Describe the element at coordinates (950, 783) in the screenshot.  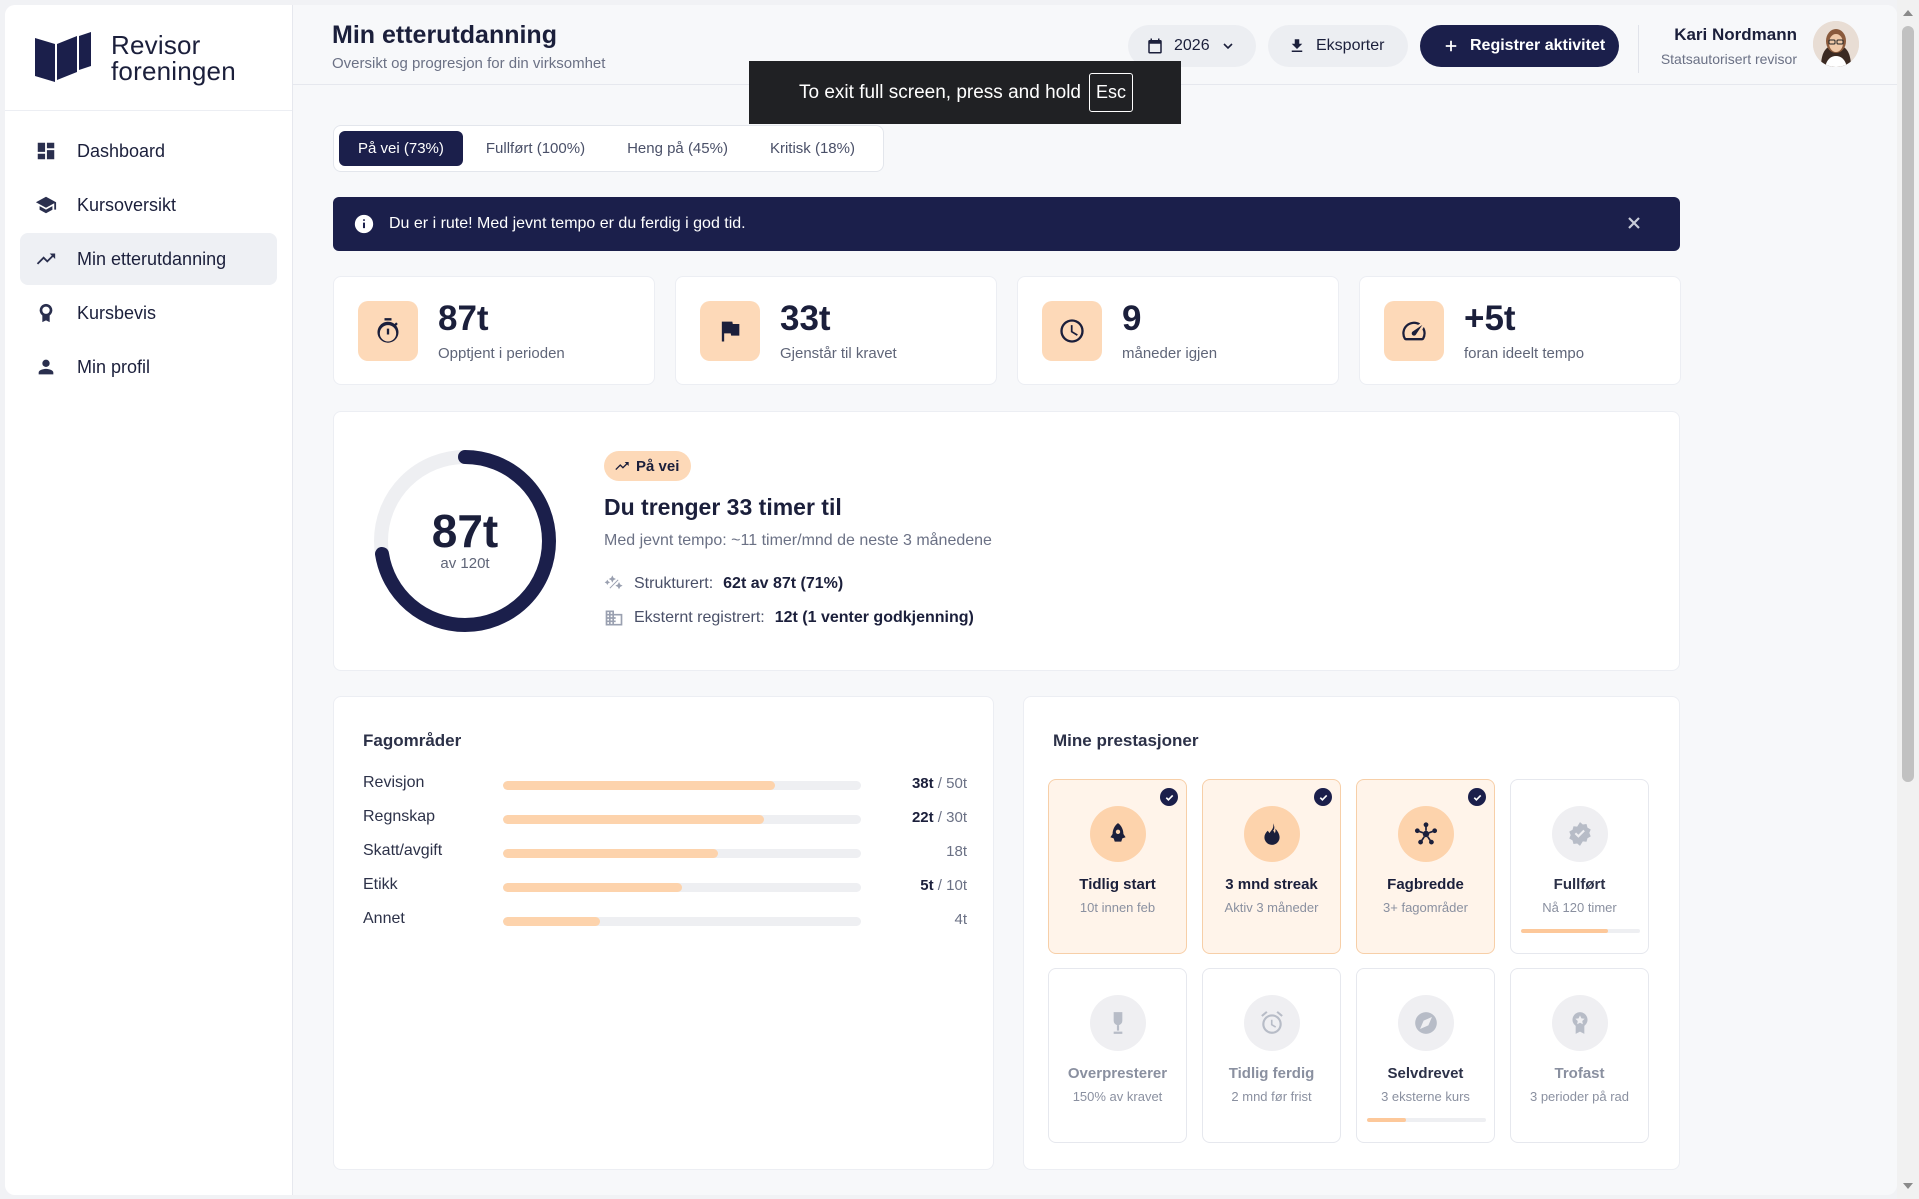
I see `subject-area-required: / 50t` at that location.